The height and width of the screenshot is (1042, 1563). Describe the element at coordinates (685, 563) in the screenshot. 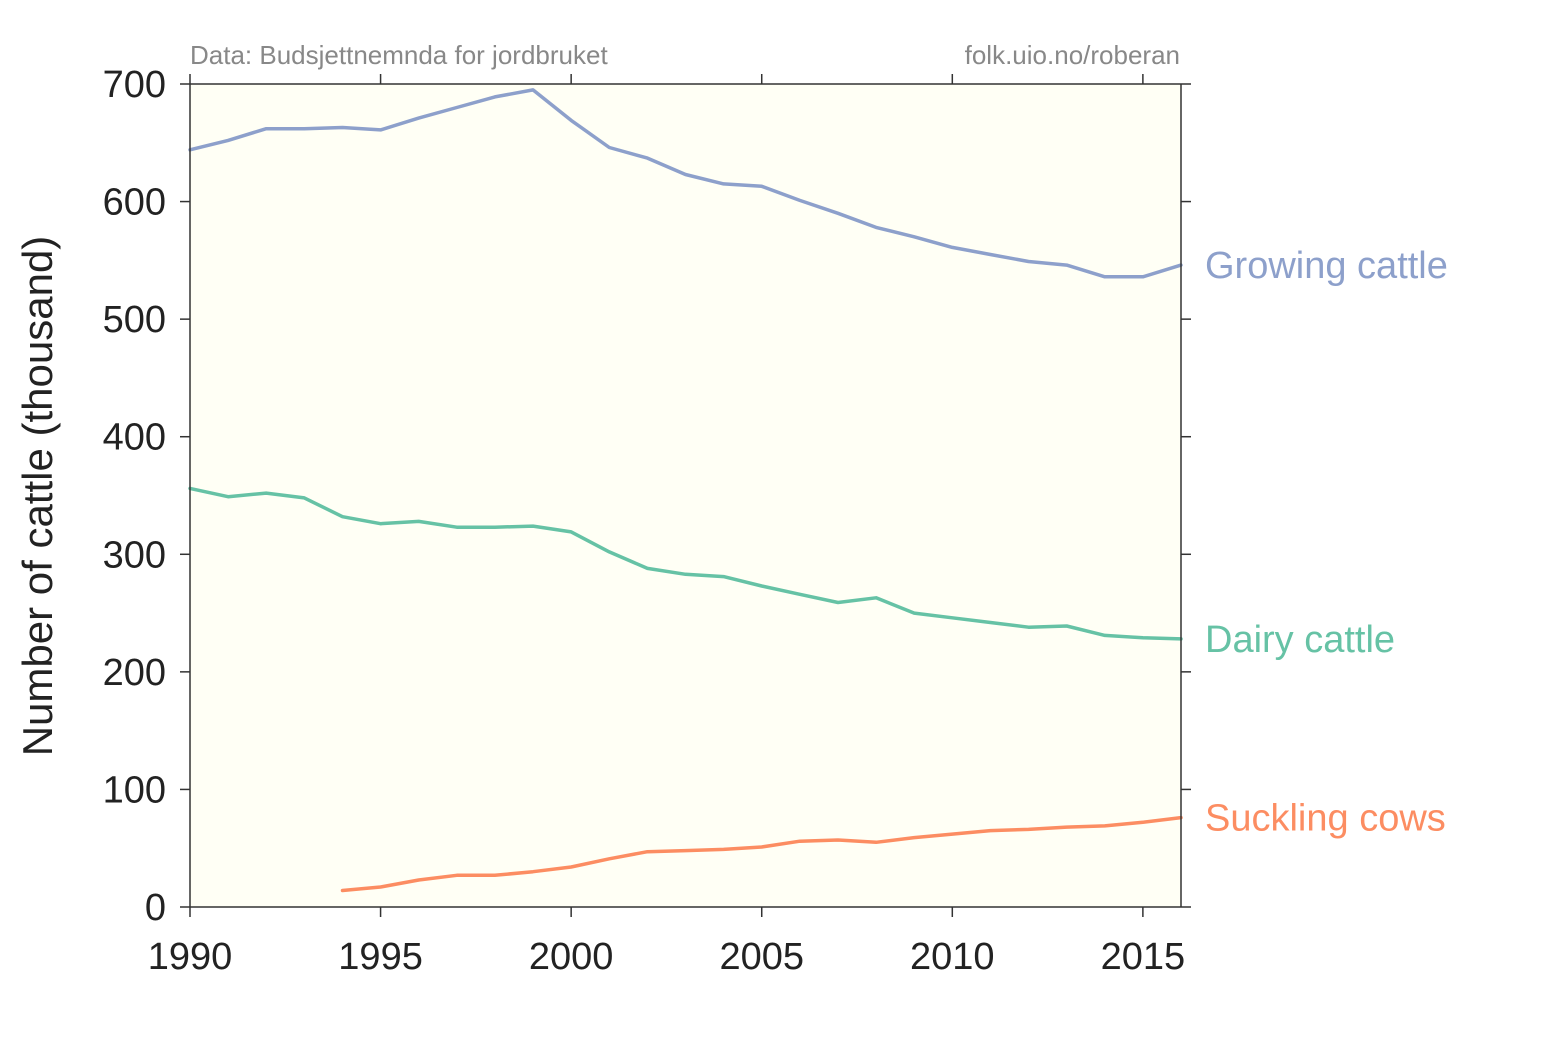

I see `series-line-dairy-cattle` at that location.